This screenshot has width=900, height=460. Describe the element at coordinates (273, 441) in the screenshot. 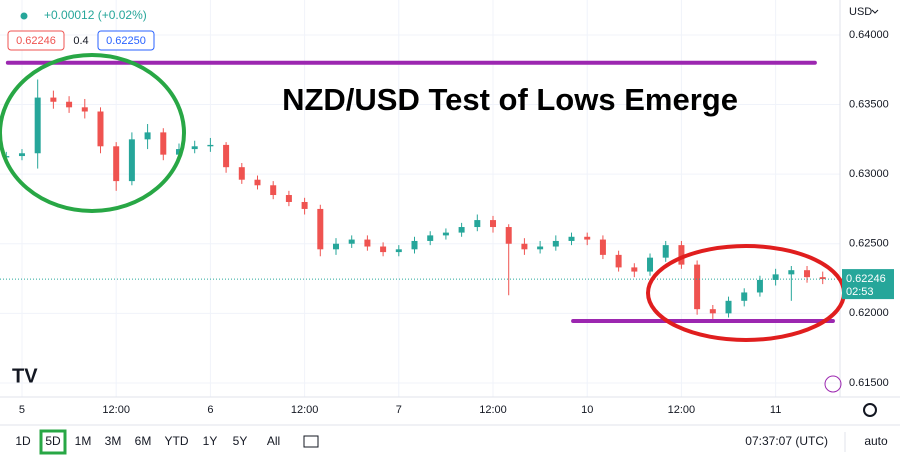

I see `range-button: All` at that location.